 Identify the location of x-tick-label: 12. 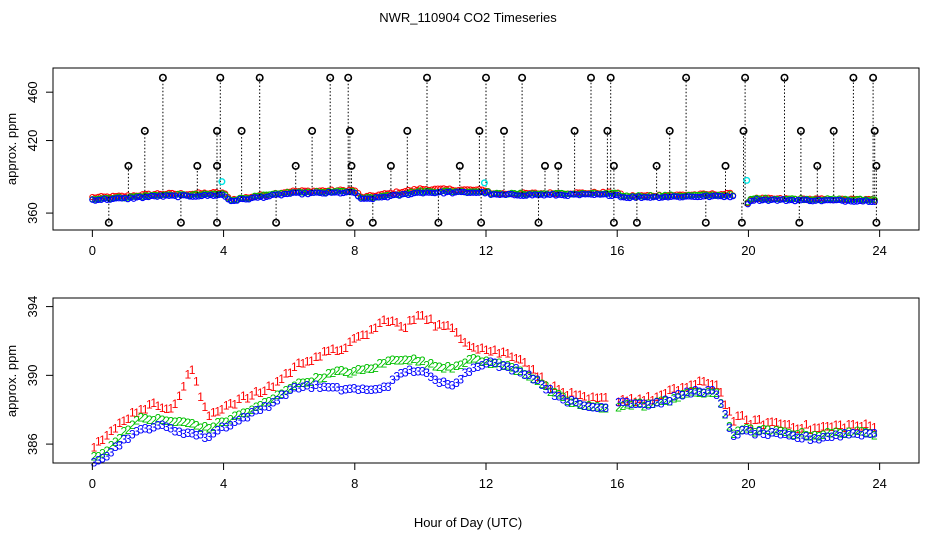
(486, 483).